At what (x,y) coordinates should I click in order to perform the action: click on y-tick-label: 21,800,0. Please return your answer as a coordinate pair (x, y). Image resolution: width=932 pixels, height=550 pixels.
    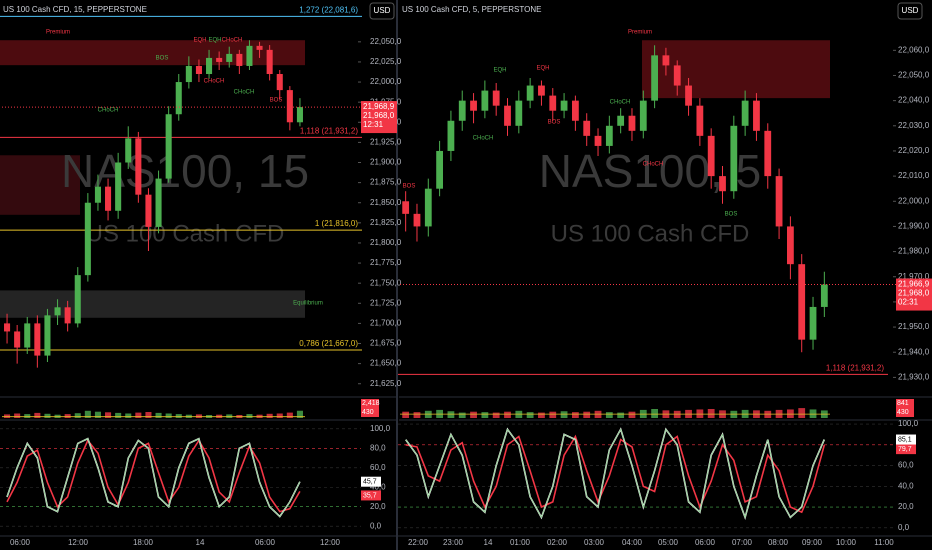
    Looking at the image, I should click on (386, 242).